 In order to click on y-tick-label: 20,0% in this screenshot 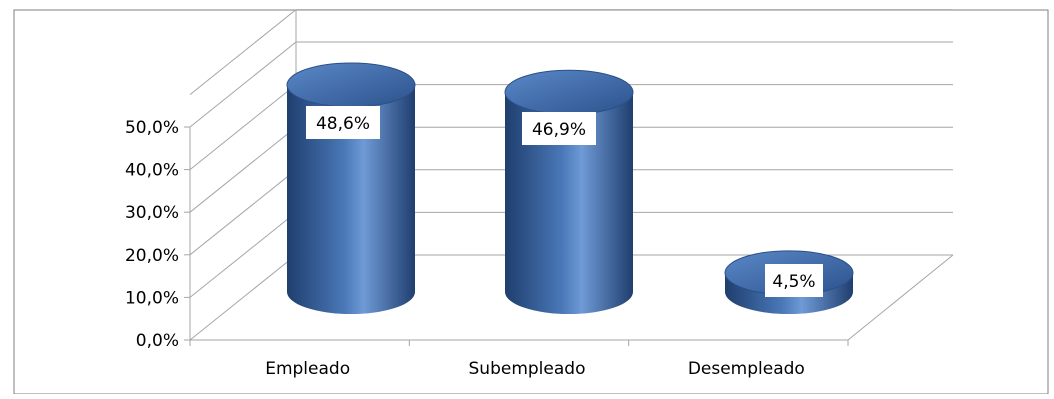, I will do `click(152, 256)`.